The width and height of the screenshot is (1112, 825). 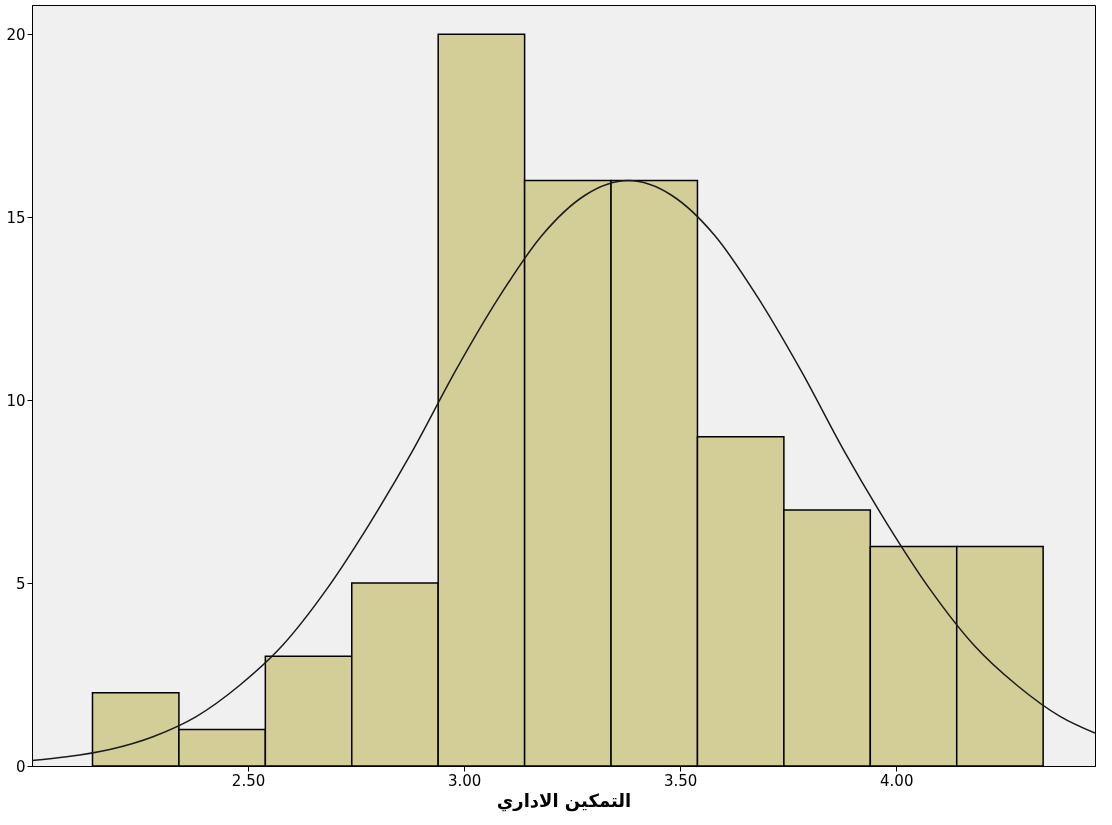 What do you see at coordinates (248, 780) in the screenshot?
I see `x-tick-label: 2.50` at bounding box center [248, 780].